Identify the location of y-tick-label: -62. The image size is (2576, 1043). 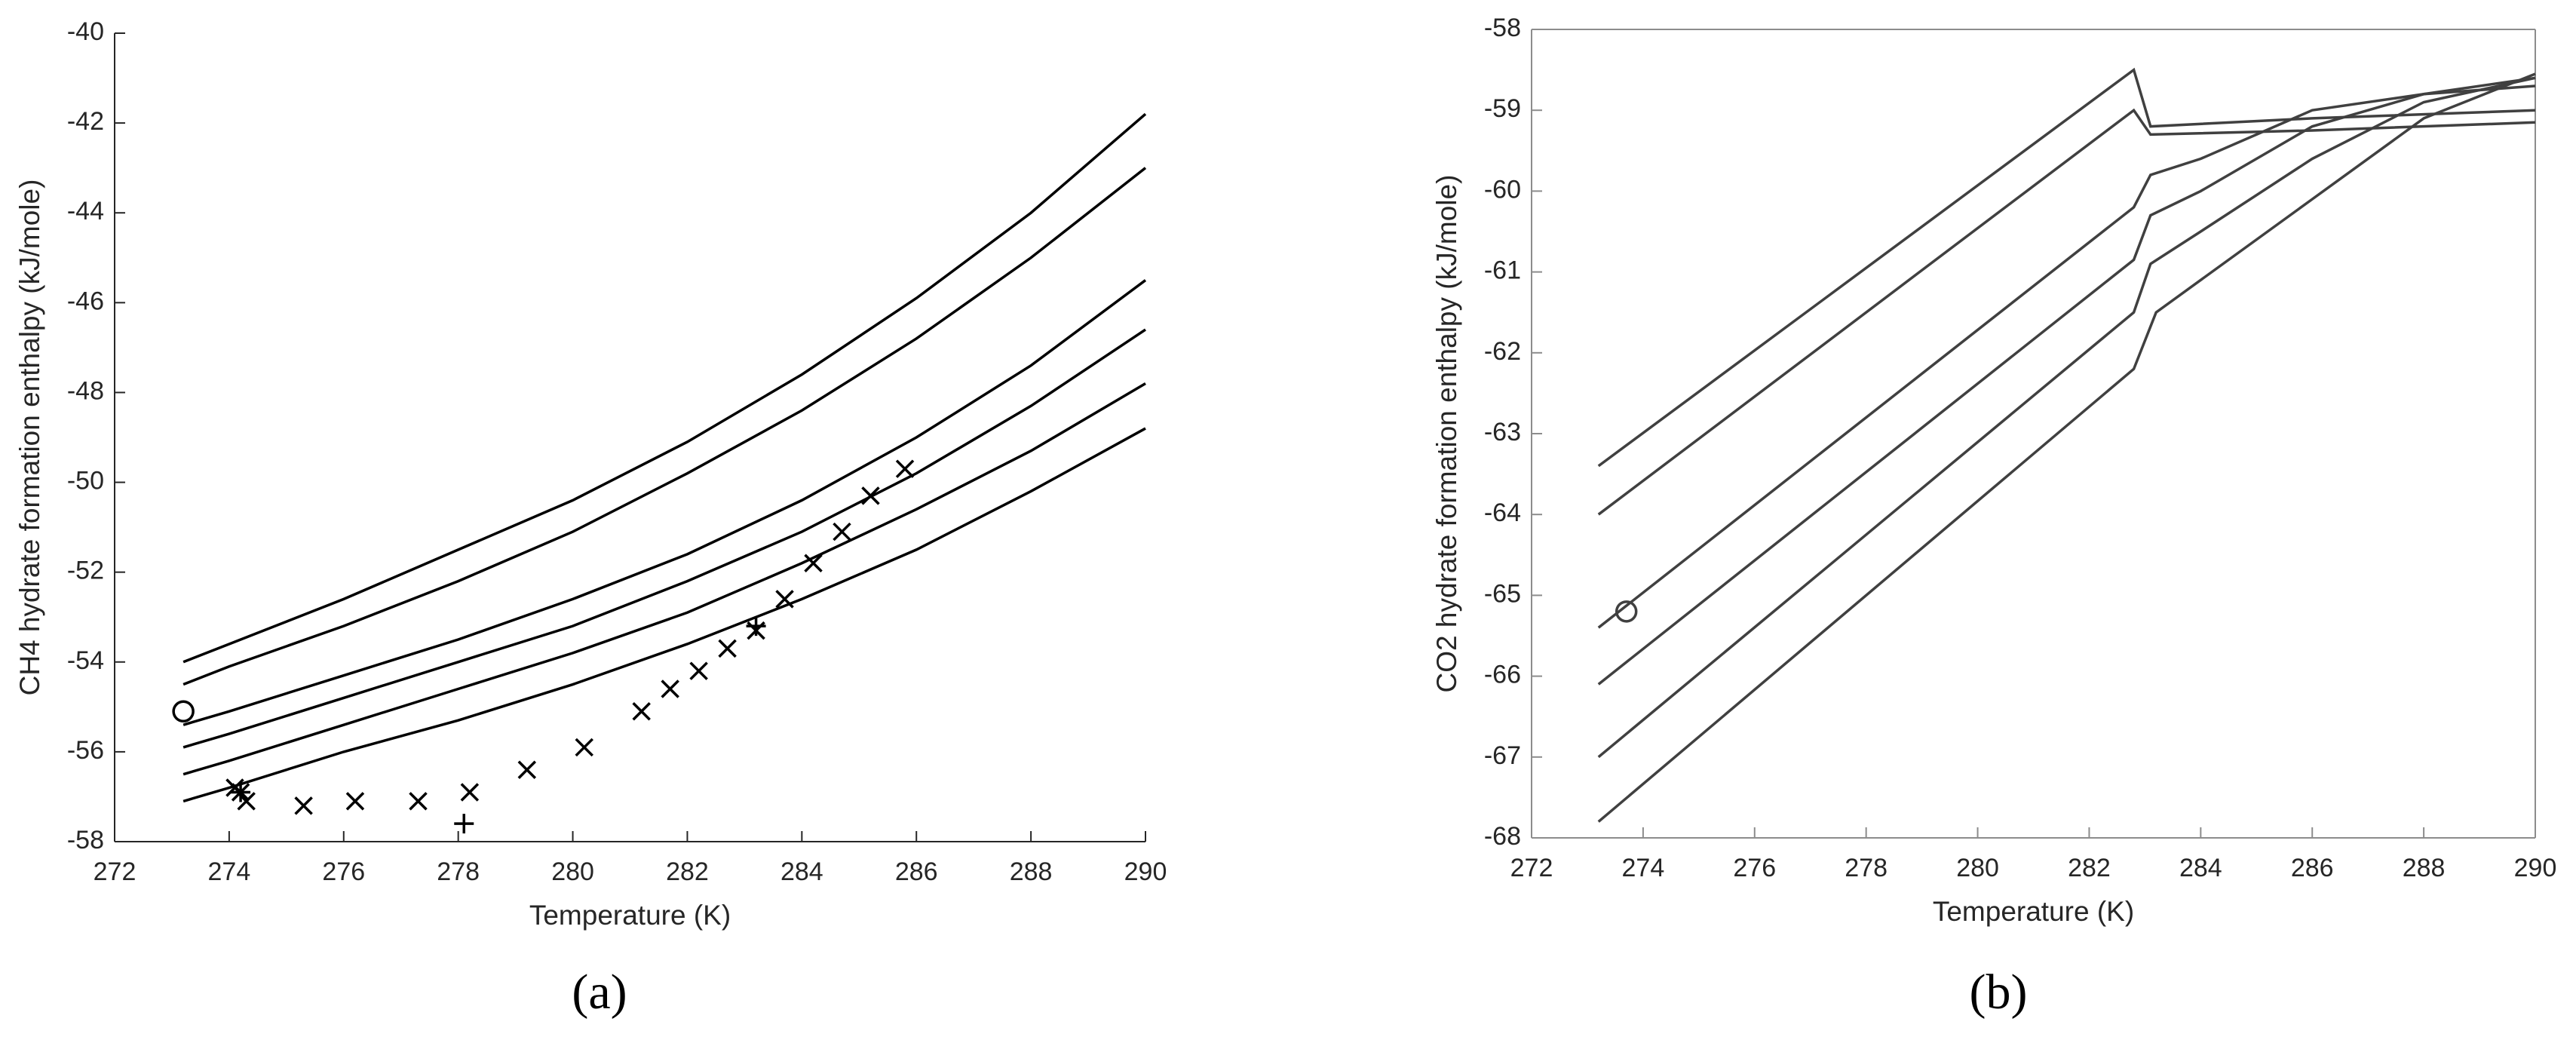
(1502, 351).